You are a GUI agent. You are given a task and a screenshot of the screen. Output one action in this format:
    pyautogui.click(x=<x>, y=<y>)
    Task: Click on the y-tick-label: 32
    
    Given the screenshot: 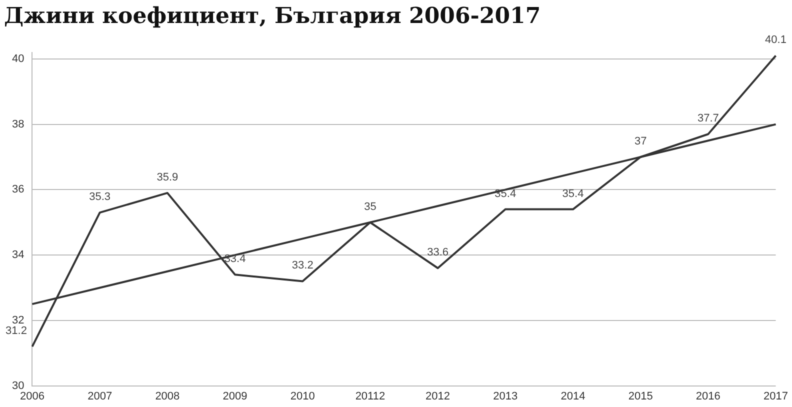 What is the action you would take?
    pyautogui.click(x=18, y=320)
    